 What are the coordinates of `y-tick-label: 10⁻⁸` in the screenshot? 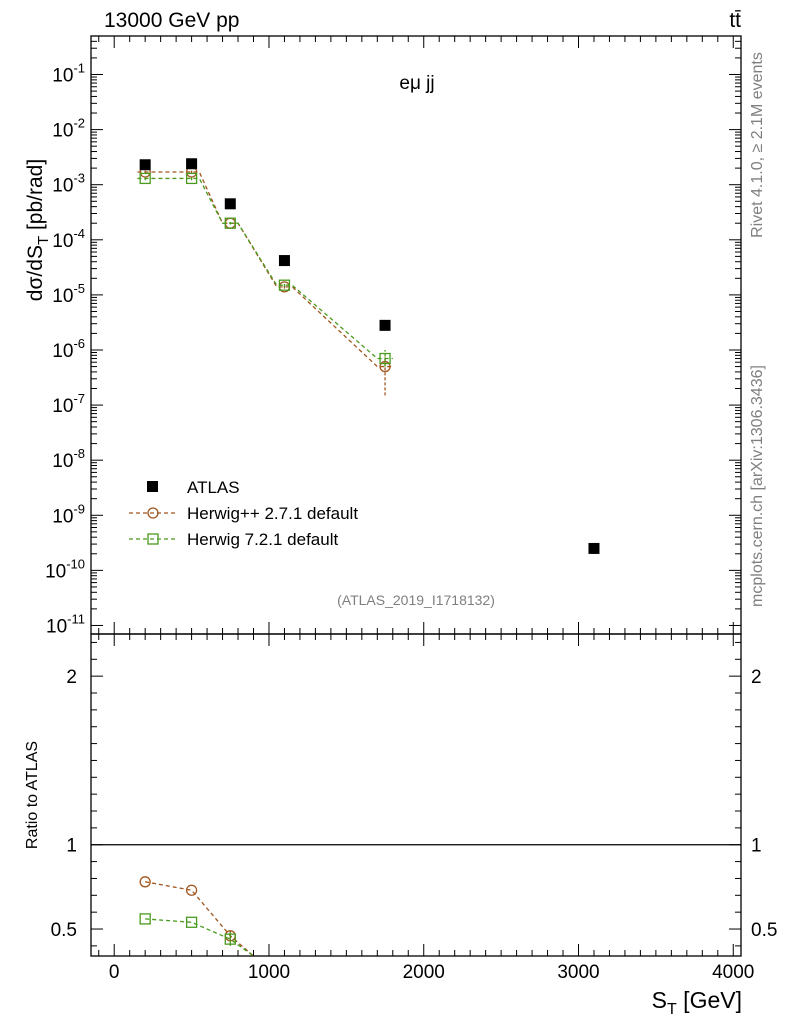 It's located at (68, 459).